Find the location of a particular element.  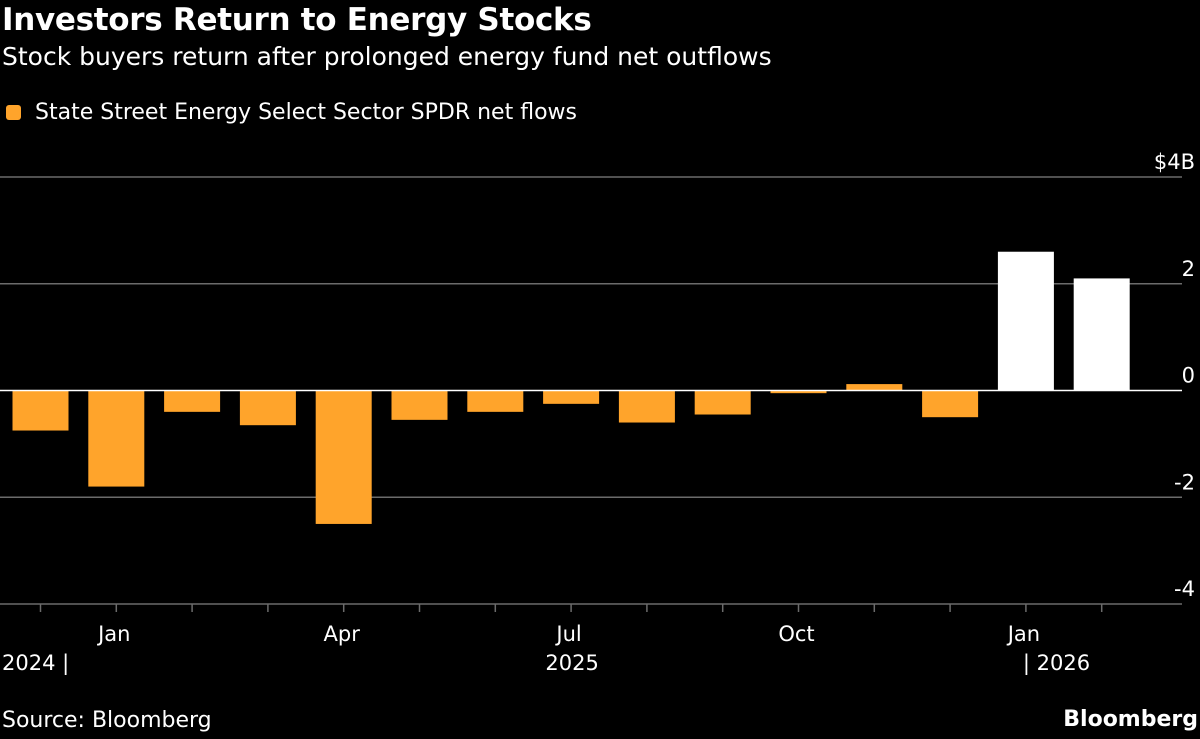

year-label: 2024 | is located at coordinates (35, 663).